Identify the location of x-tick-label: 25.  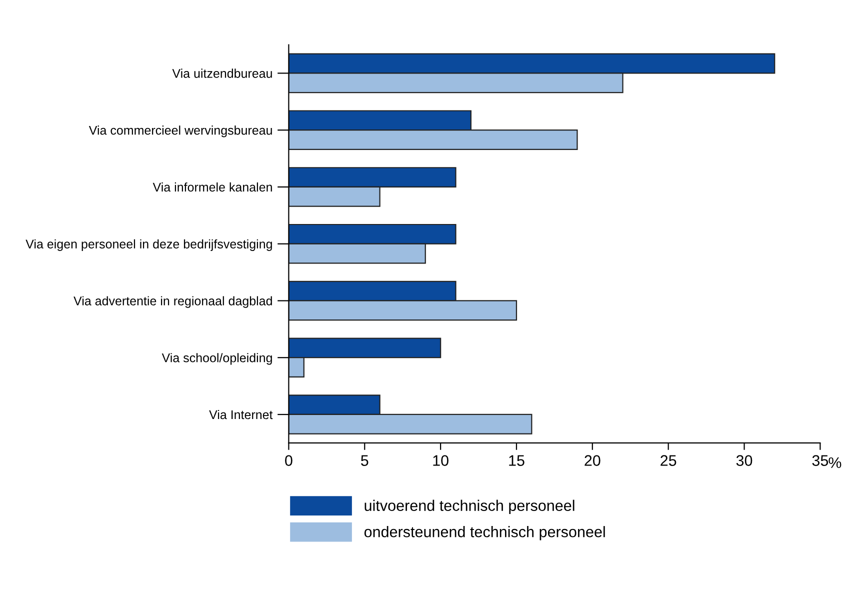
(668, 460).